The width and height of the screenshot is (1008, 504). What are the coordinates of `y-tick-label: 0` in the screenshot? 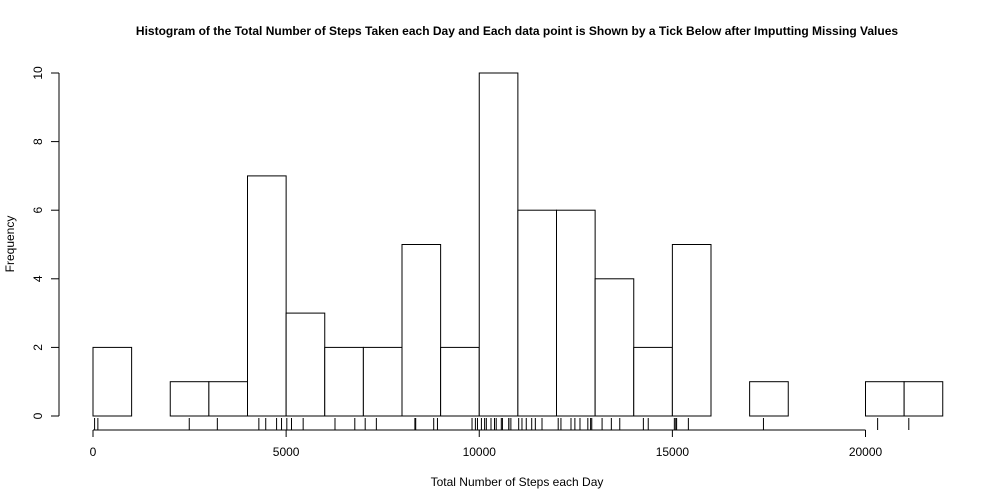 It's located at (38, 415).